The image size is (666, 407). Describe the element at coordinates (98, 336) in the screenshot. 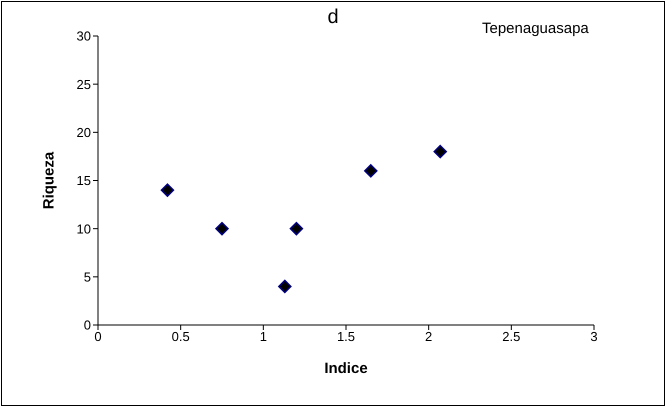

I see `x-tick-label: 0` at that location.